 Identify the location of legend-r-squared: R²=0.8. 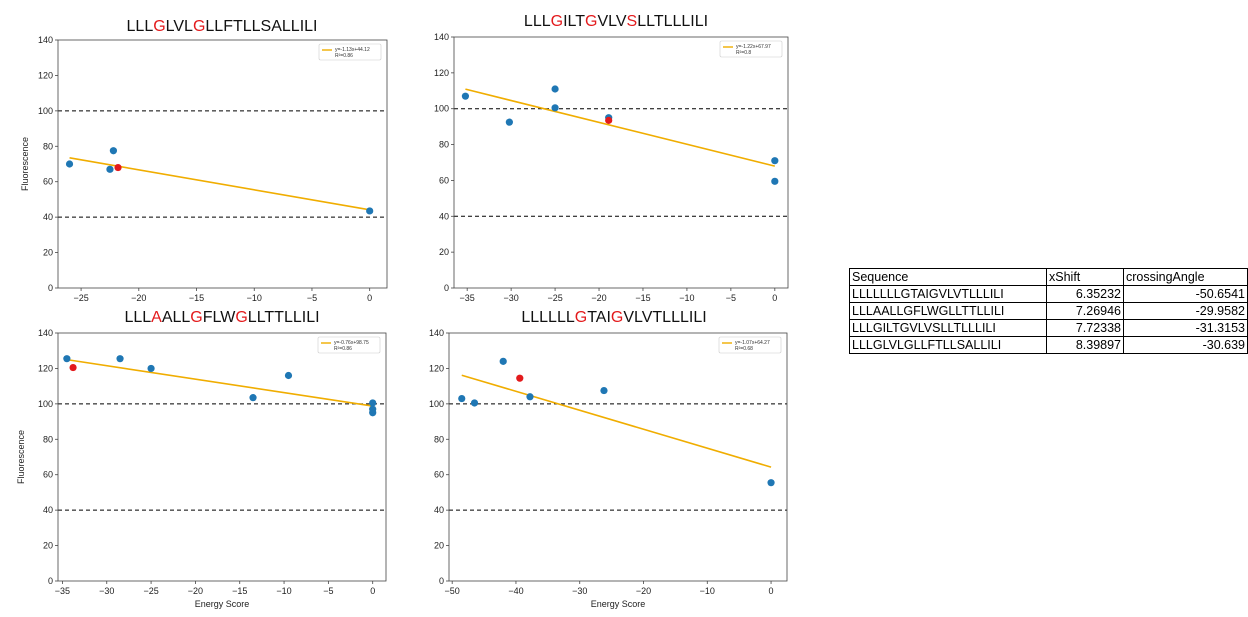
(743, 53).